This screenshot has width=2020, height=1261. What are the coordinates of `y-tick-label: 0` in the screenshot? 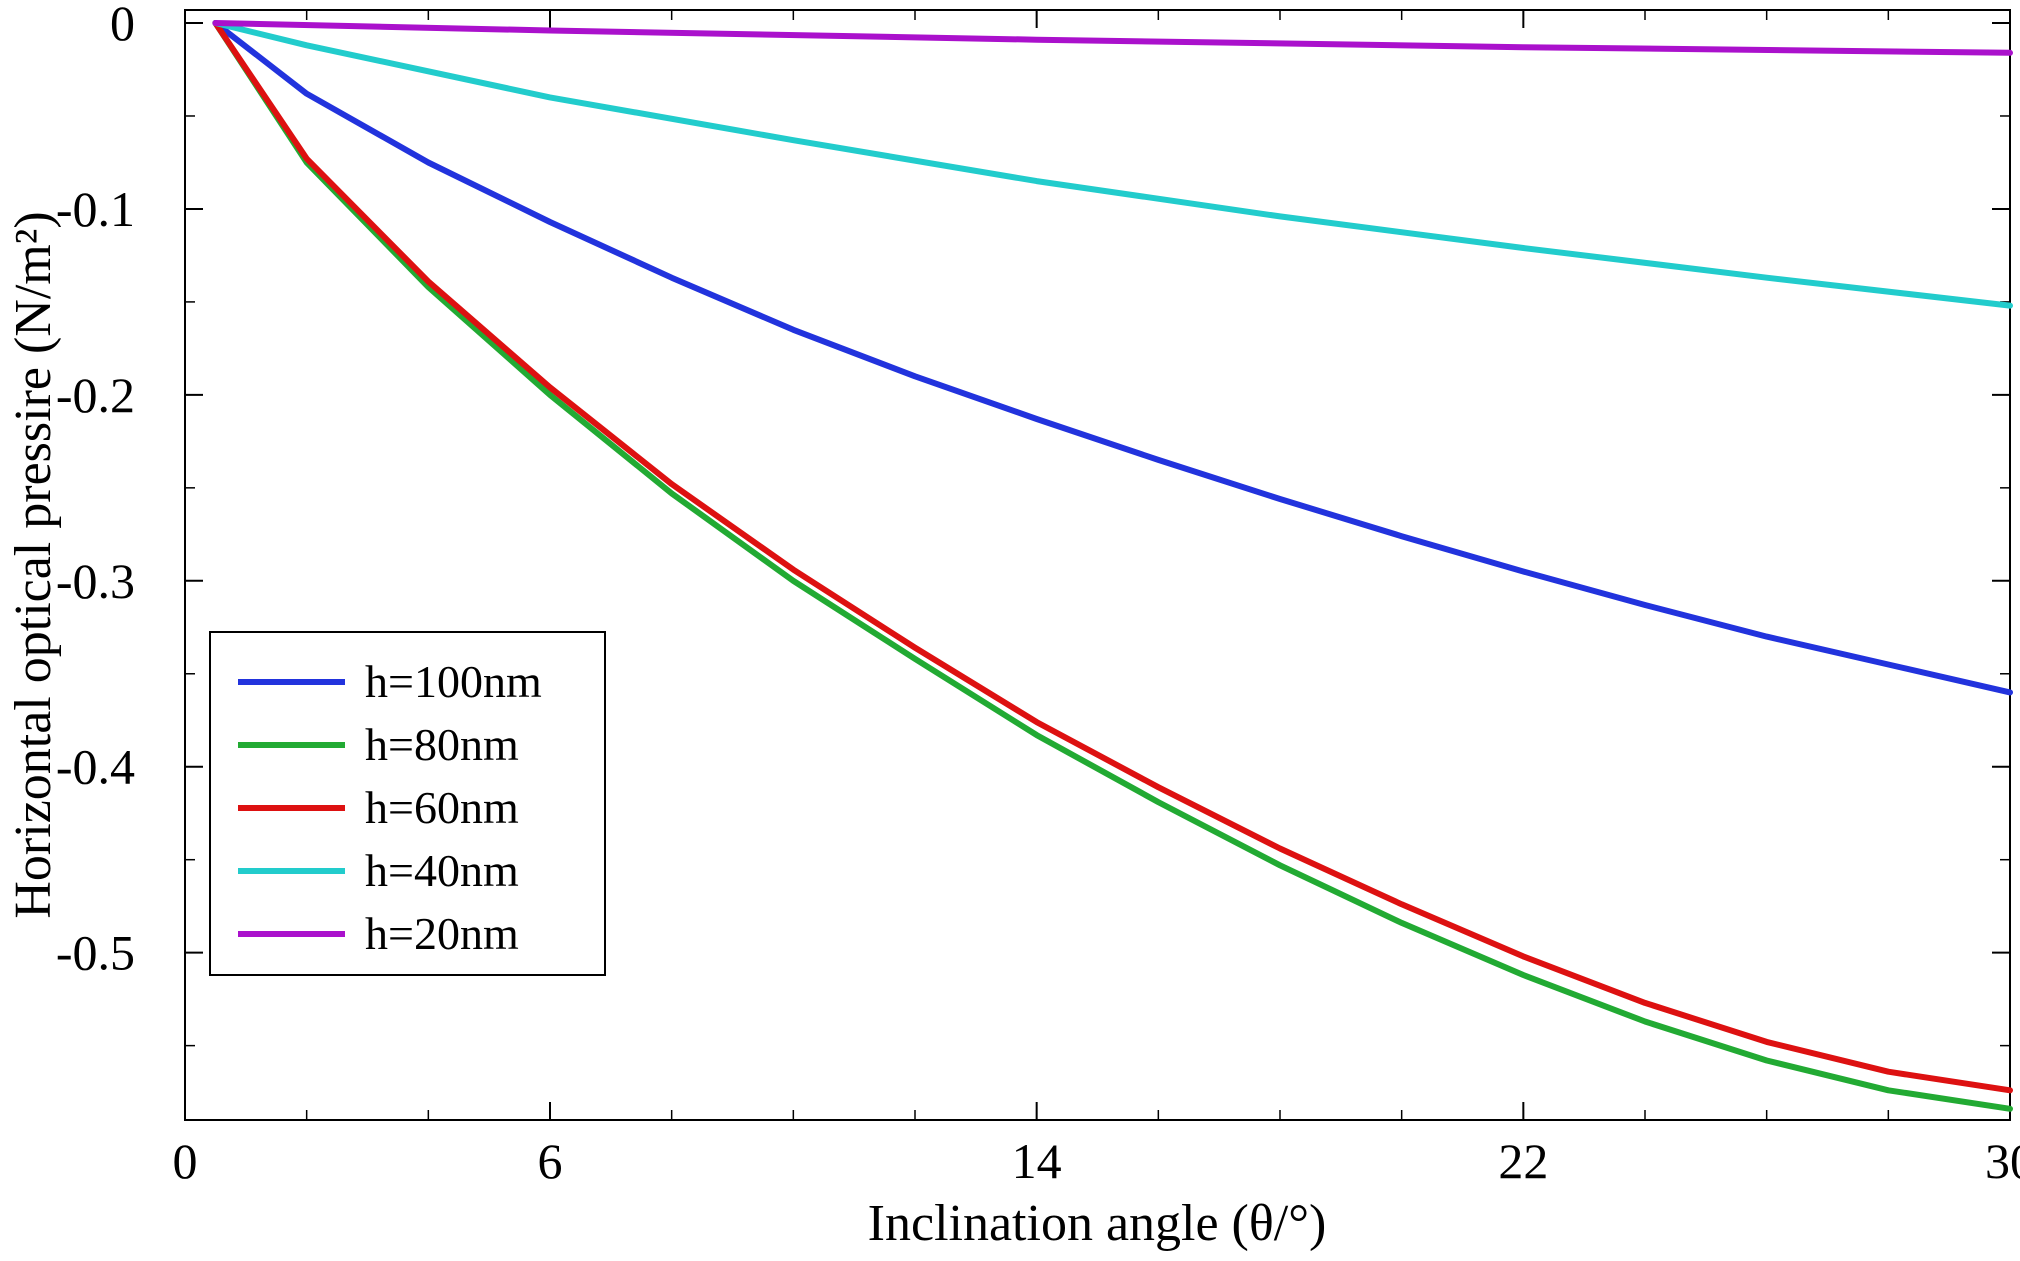 It's located at (122, 25).